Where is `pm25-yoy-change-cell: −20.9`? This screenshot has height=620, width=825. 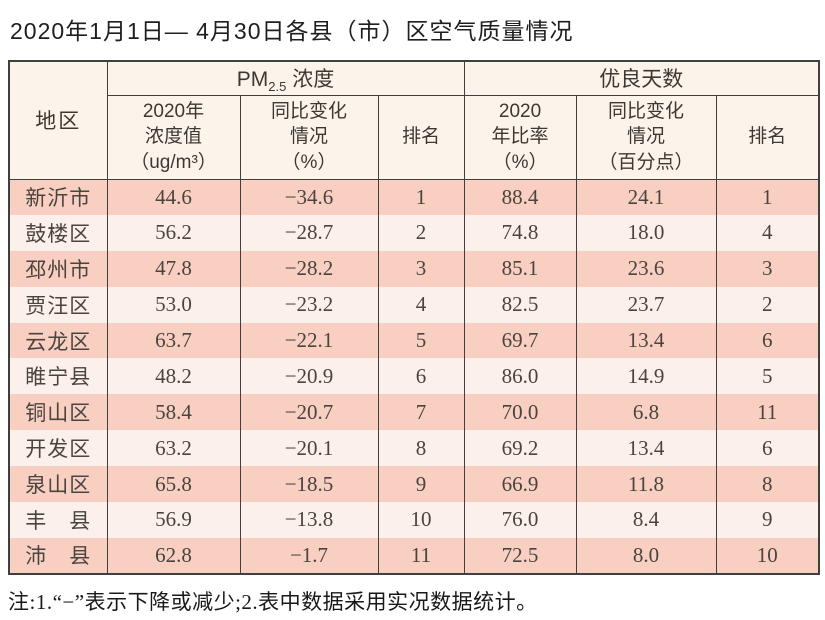
pm25-yoy-change-cell: −20.9 is located at coordinates (309, 376).